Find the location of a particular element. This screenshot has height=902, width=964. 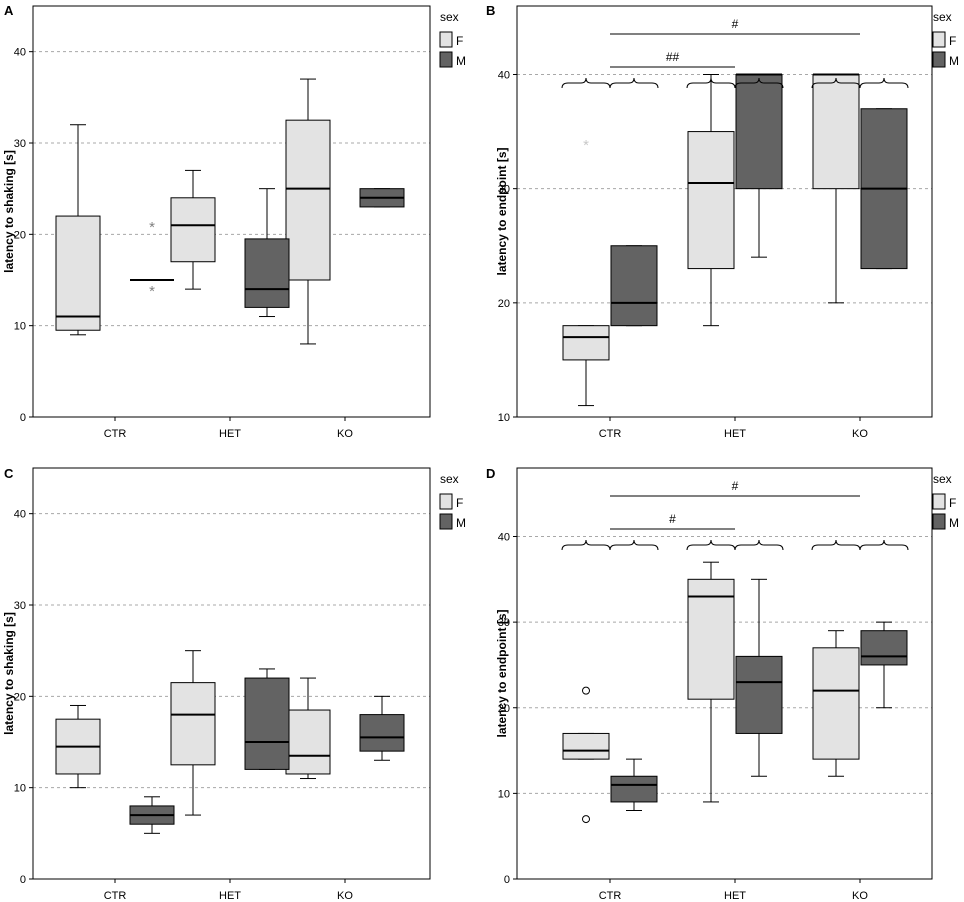

box-m-ctr is located at coordinates (634, 286).